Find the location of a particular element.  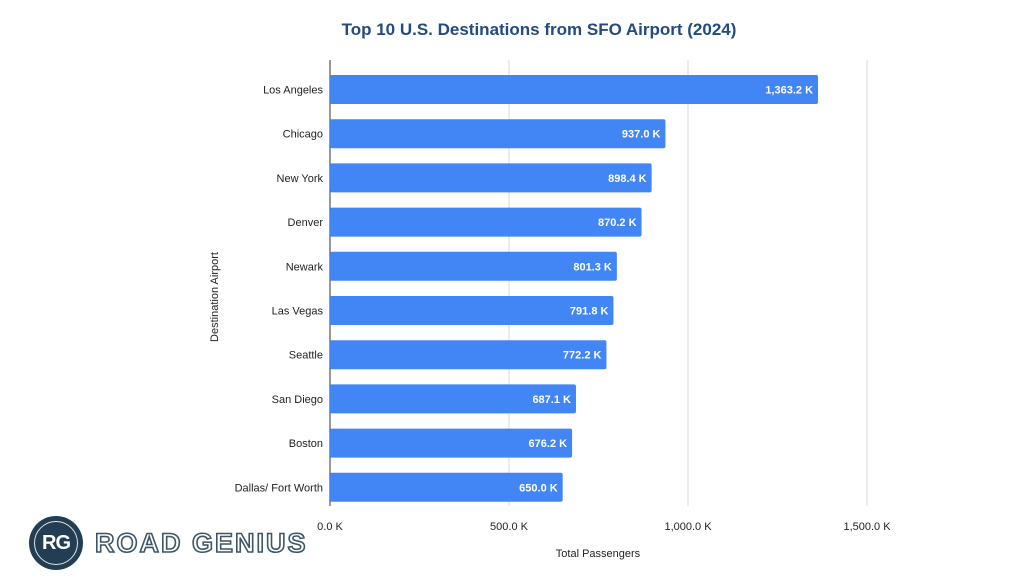

y-tick-label: Seattle is located at coordinates (306, 356).